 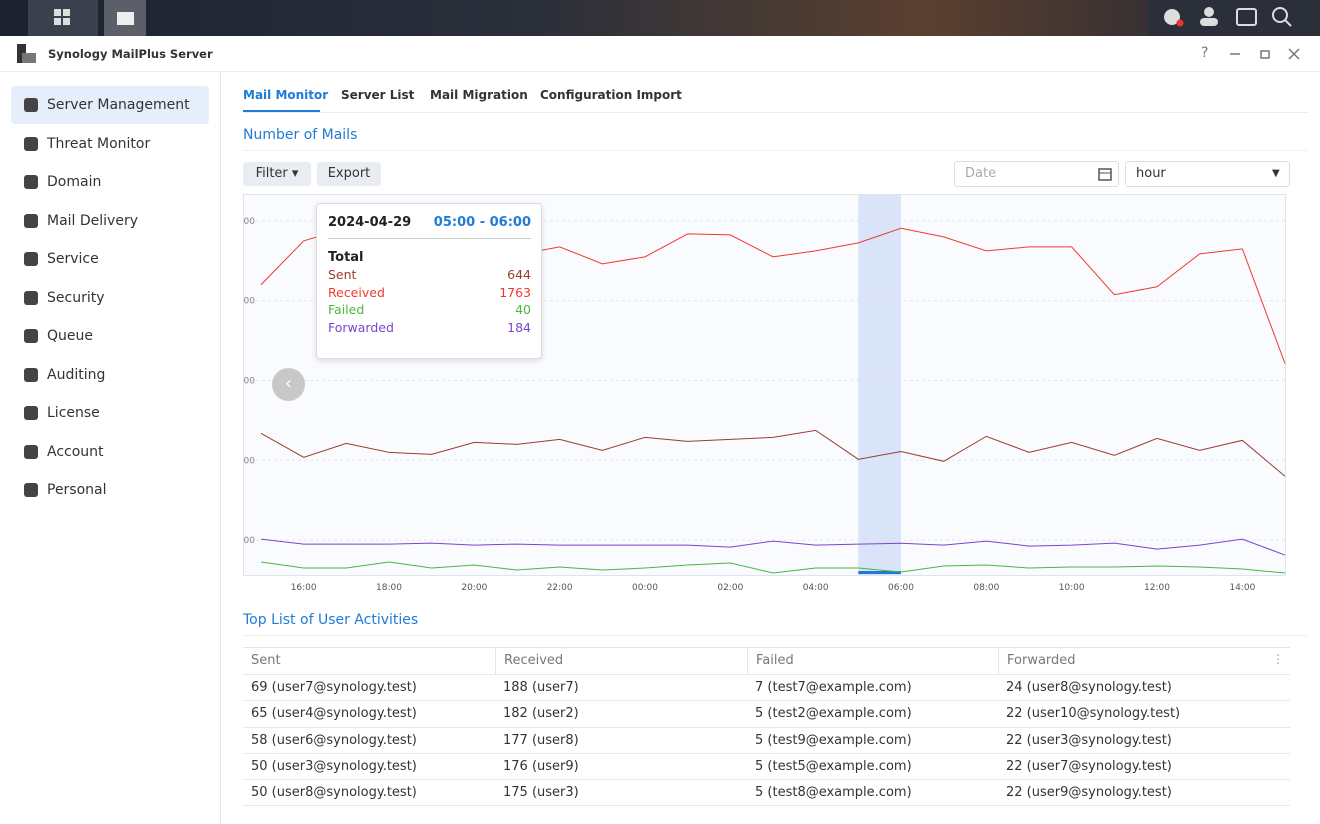 I want to click on sidebar-item: Domain, so click(x=74, y=182).